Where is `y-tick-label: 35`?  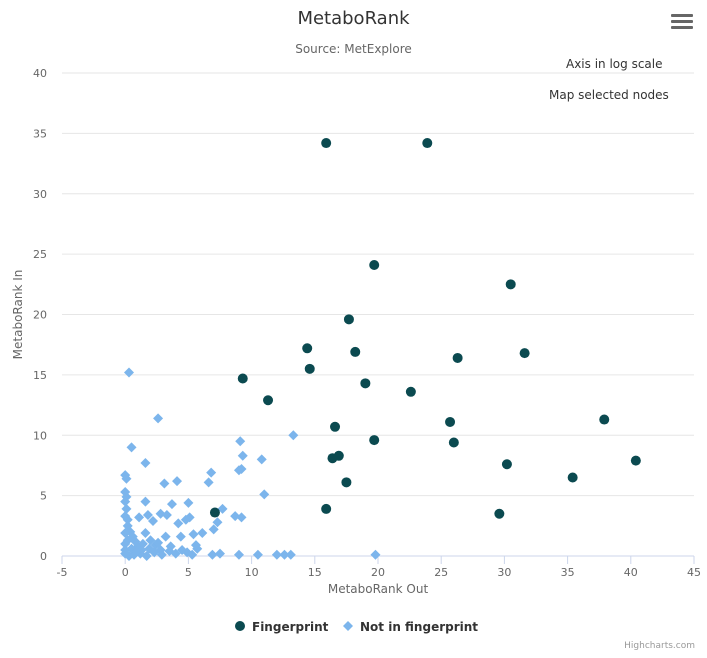
y-tick-label: 35 is located at coordinates (40, 133).